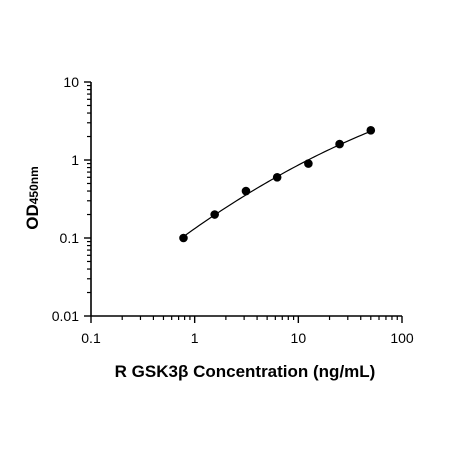 Image resolution: width=450 pixels, height=450 pixels. I want to click on fit-line, so click(277, 184).